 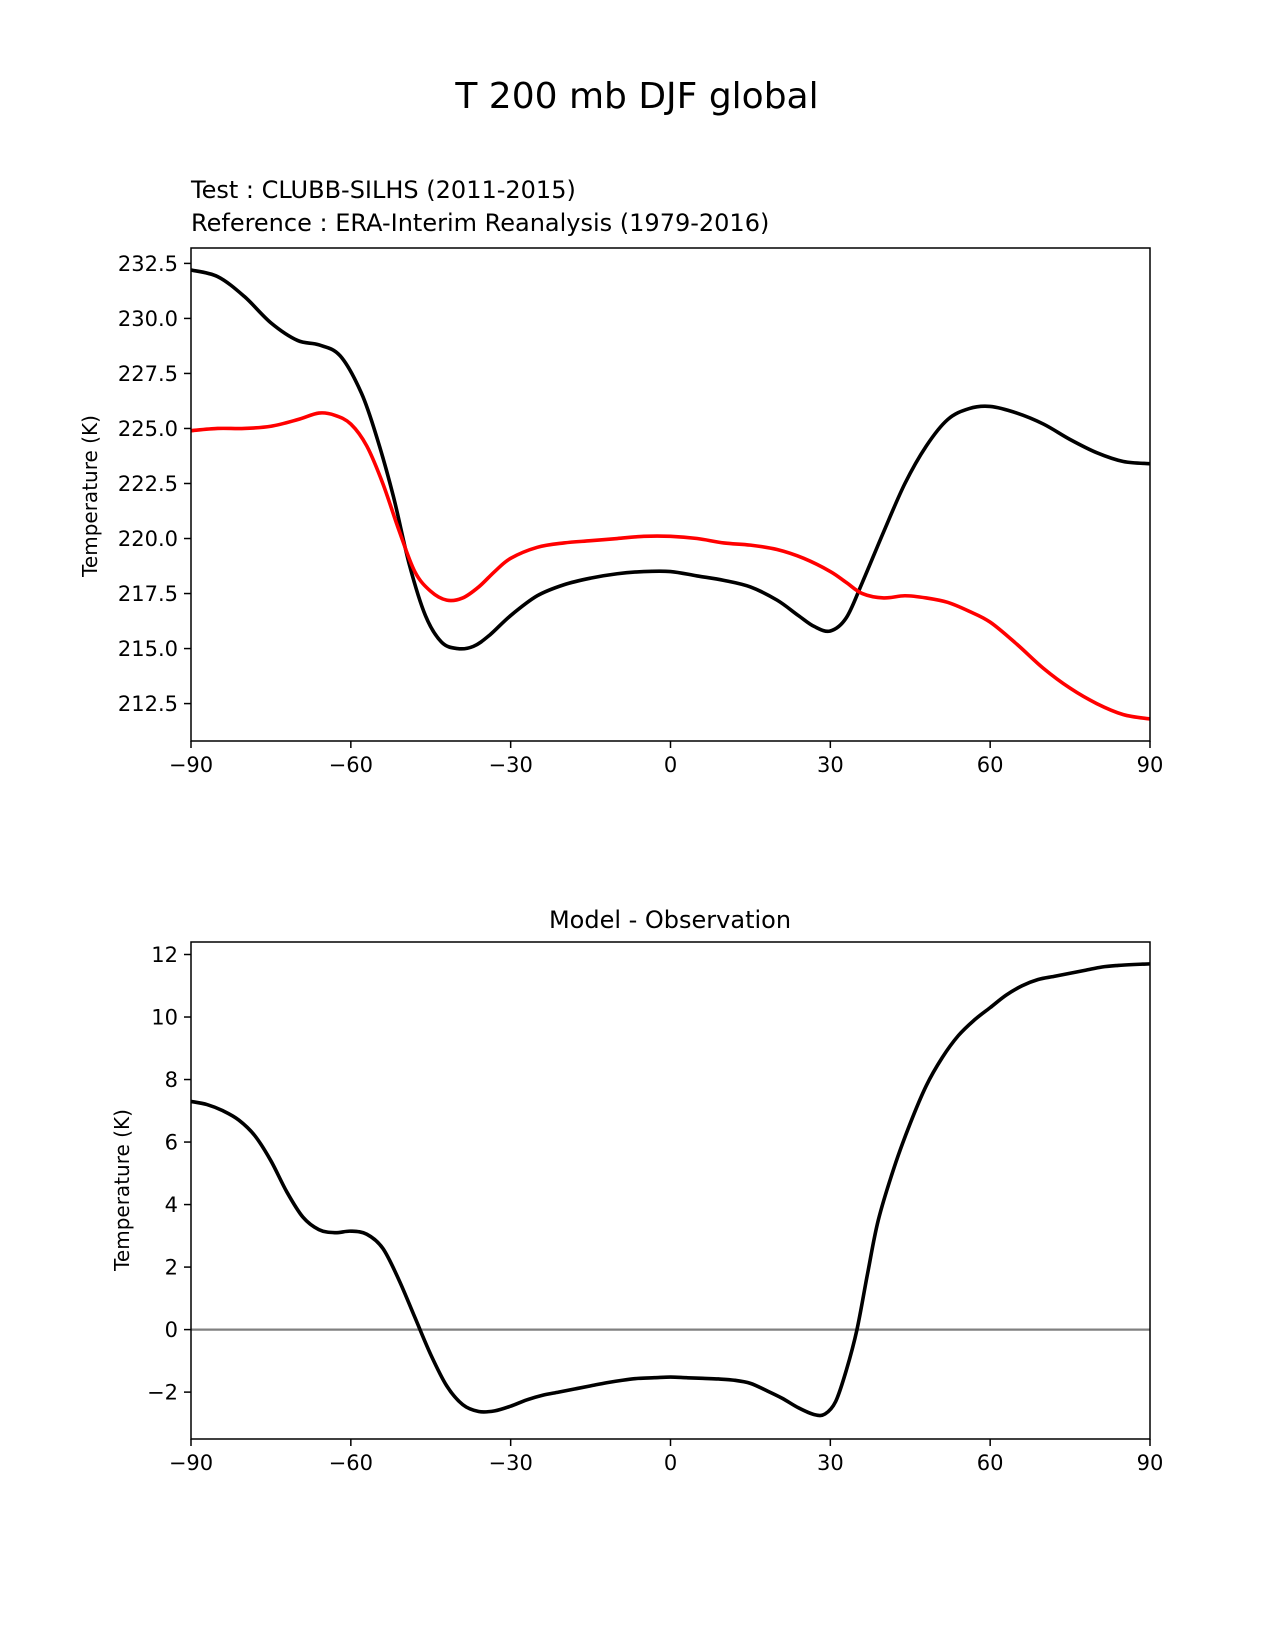 I want to click on top-y-axis-label: Temperature (K), so click(x=90, y=496).